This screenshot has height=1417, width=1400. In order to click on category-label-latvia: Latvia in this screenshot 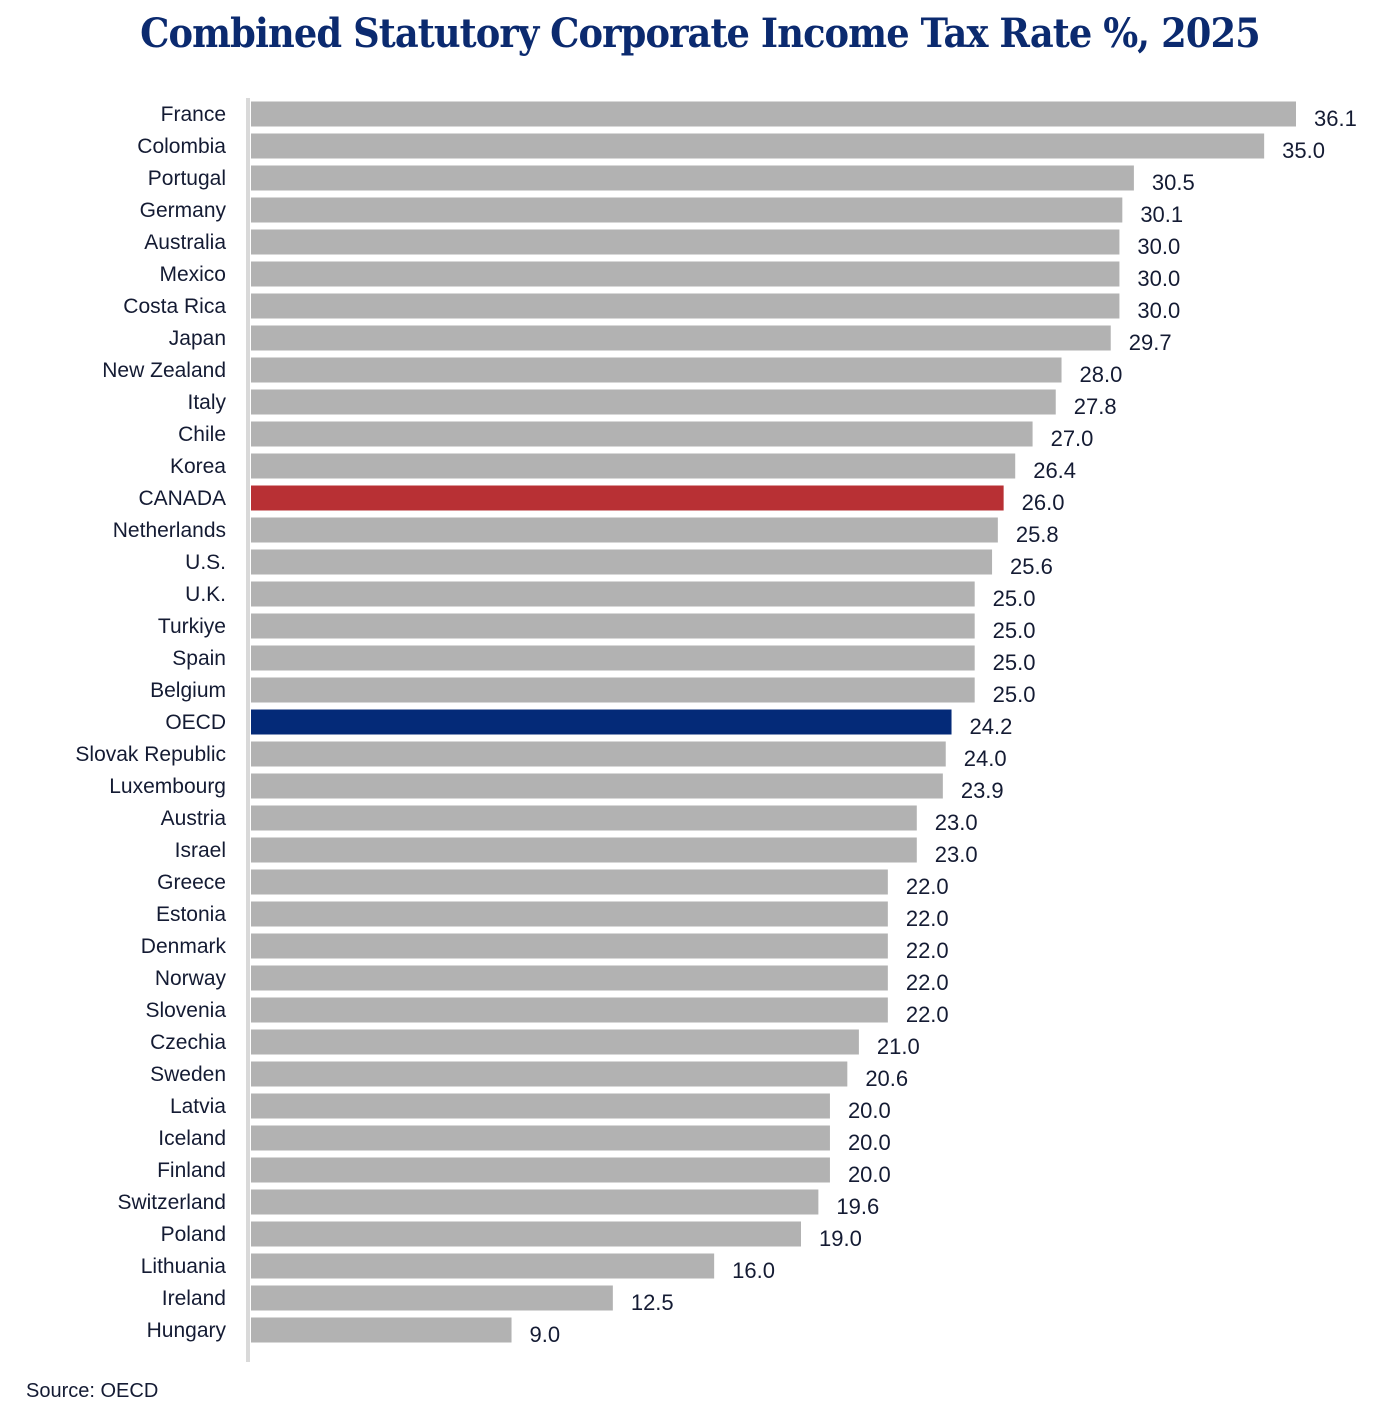, I will do `click(198, 1106)`.